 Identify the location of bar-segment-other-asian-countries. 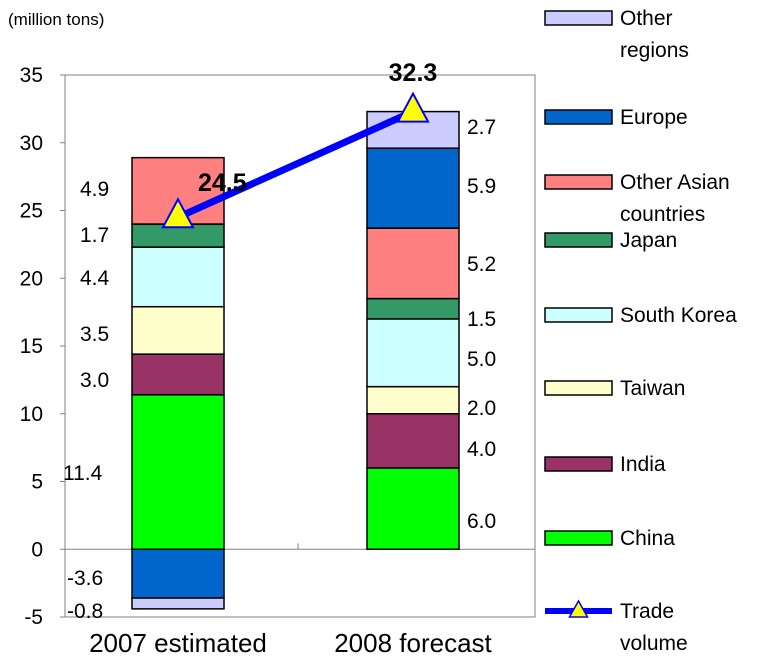
(413, 263).